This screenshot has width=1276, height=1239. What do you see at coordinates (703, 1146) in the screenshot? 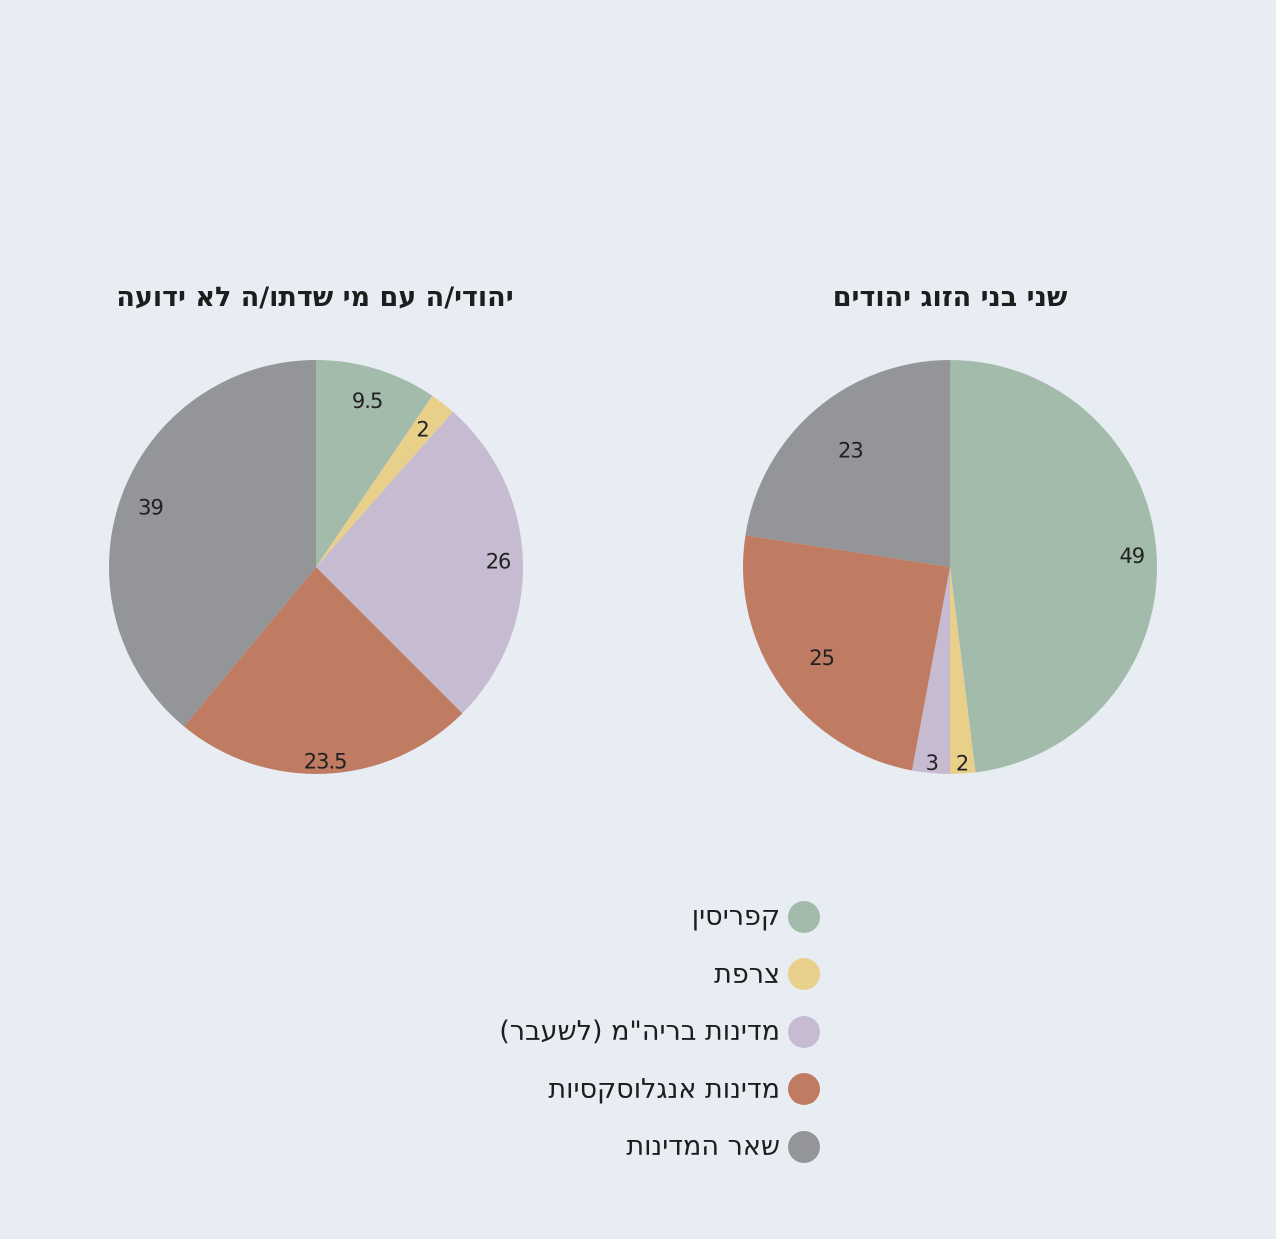
I see `legend-label: שאר המדינות` at bounding box center [703, 1146].